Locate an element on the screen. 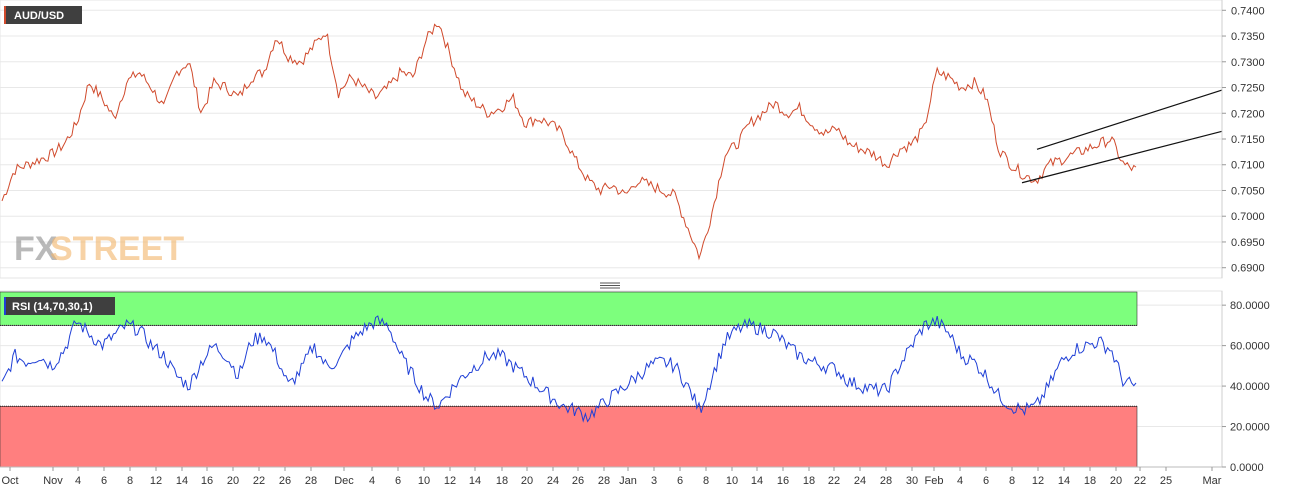 The width and height of the screenshot is (1299, 493). symbol-chip-accent is located at coordinates (5, 15).